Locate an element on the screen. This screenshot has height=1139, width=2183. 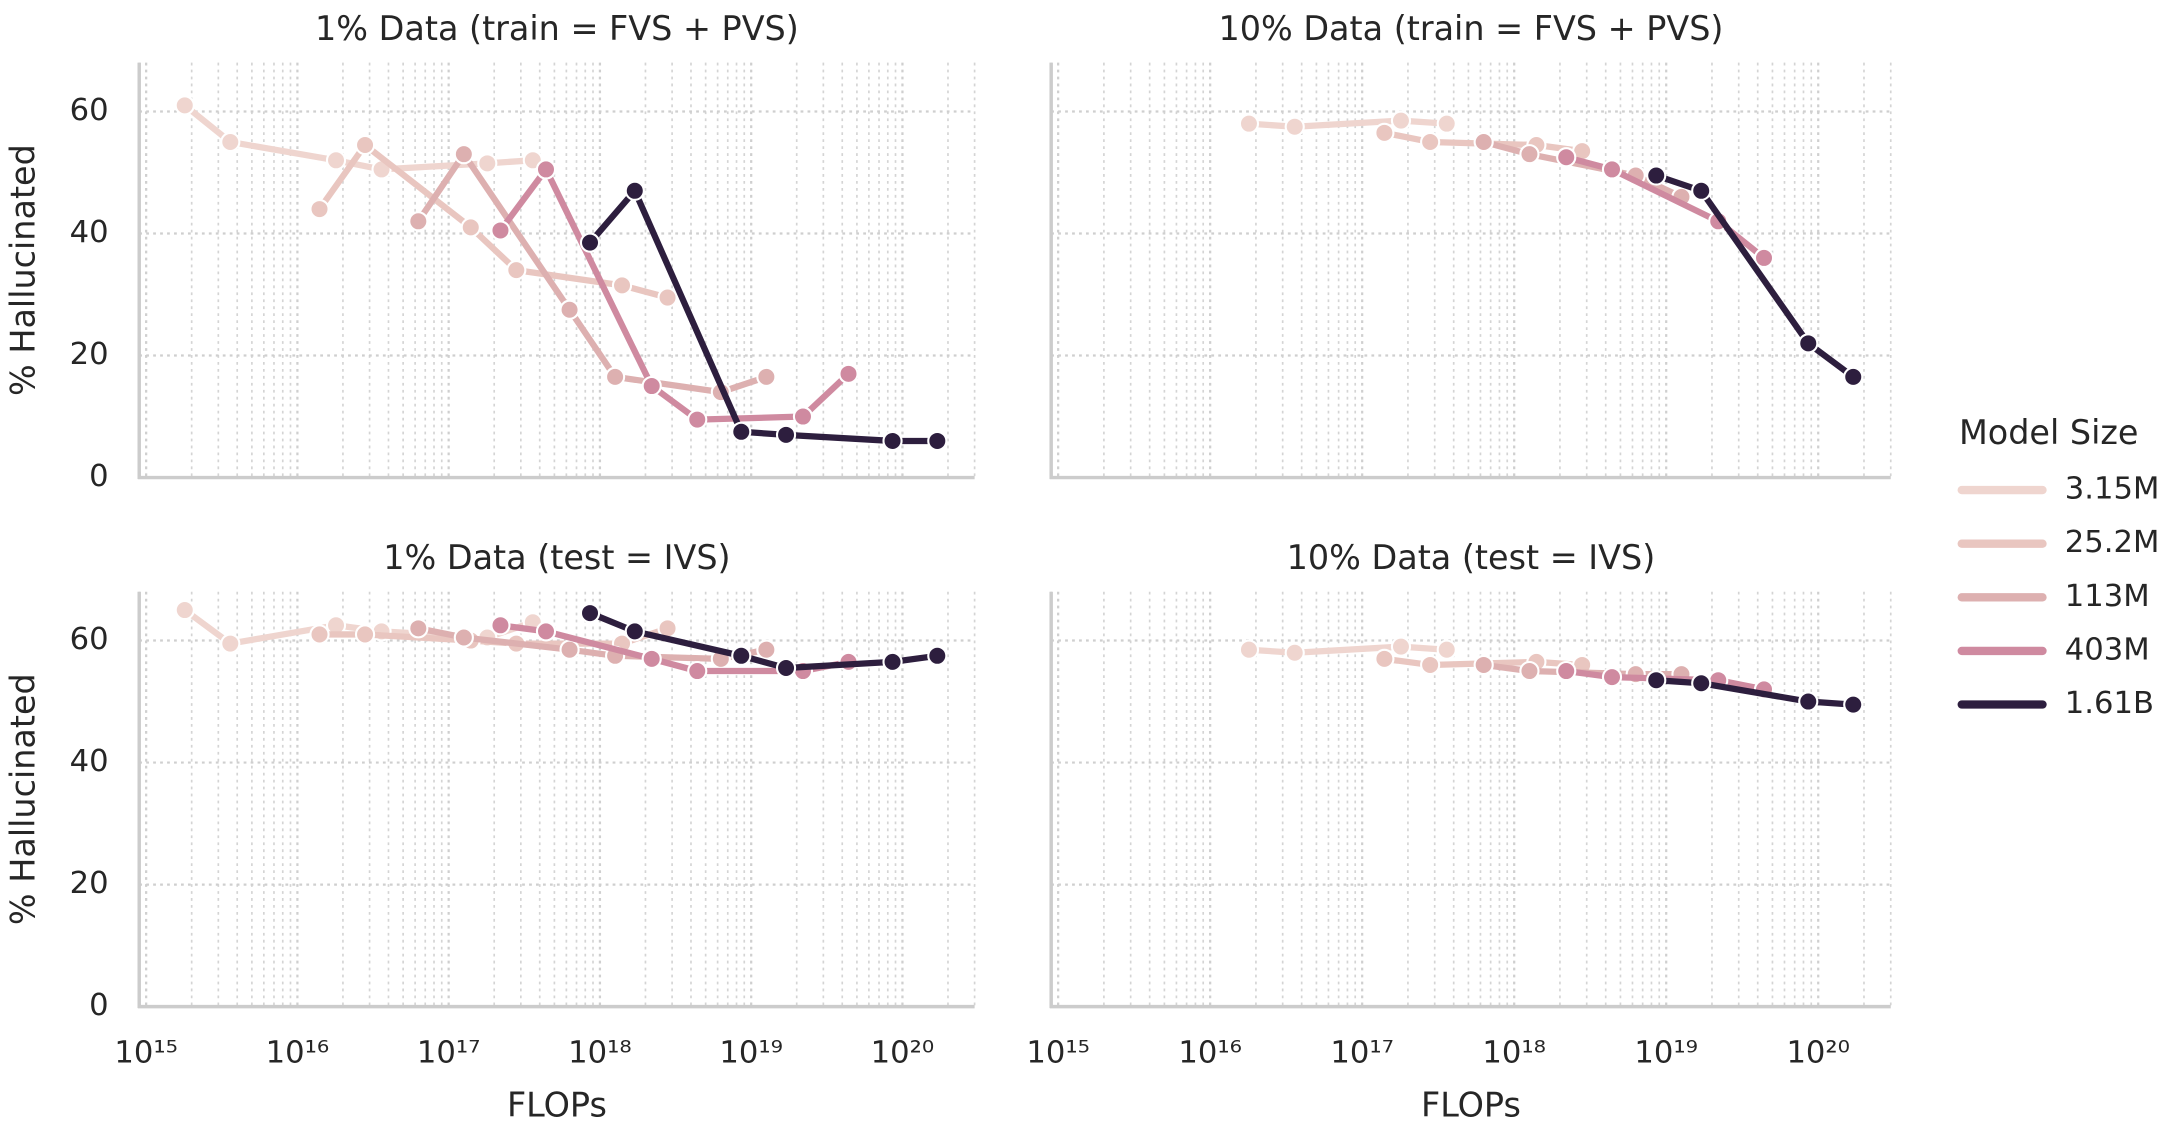
legend-label: 403M is located at coordinates (2107, 649).